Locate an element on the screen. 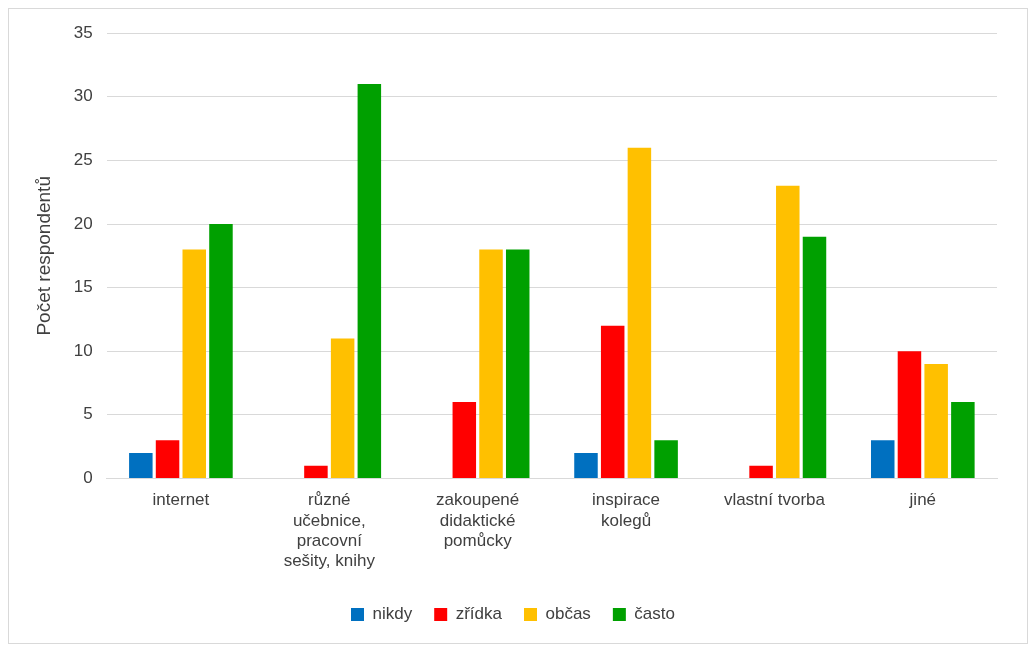 The width and height of the screenshot is (1036, 652). legend-label: často is located at coordinates (654, 614).